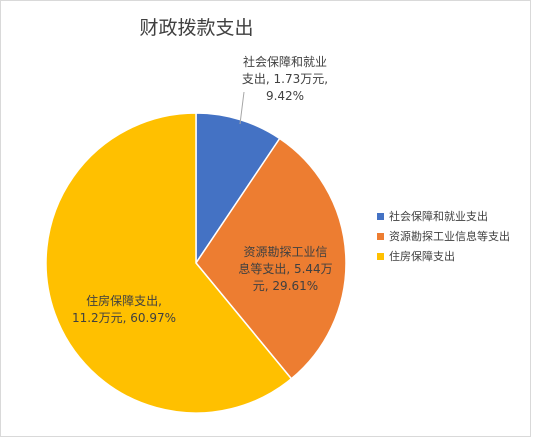  Describe the element at coordinates (285, 79) in the screenshot. I see `data-label-social-security: 社会保障和就业 支出, 1.73万元, 9.42%` at that location.